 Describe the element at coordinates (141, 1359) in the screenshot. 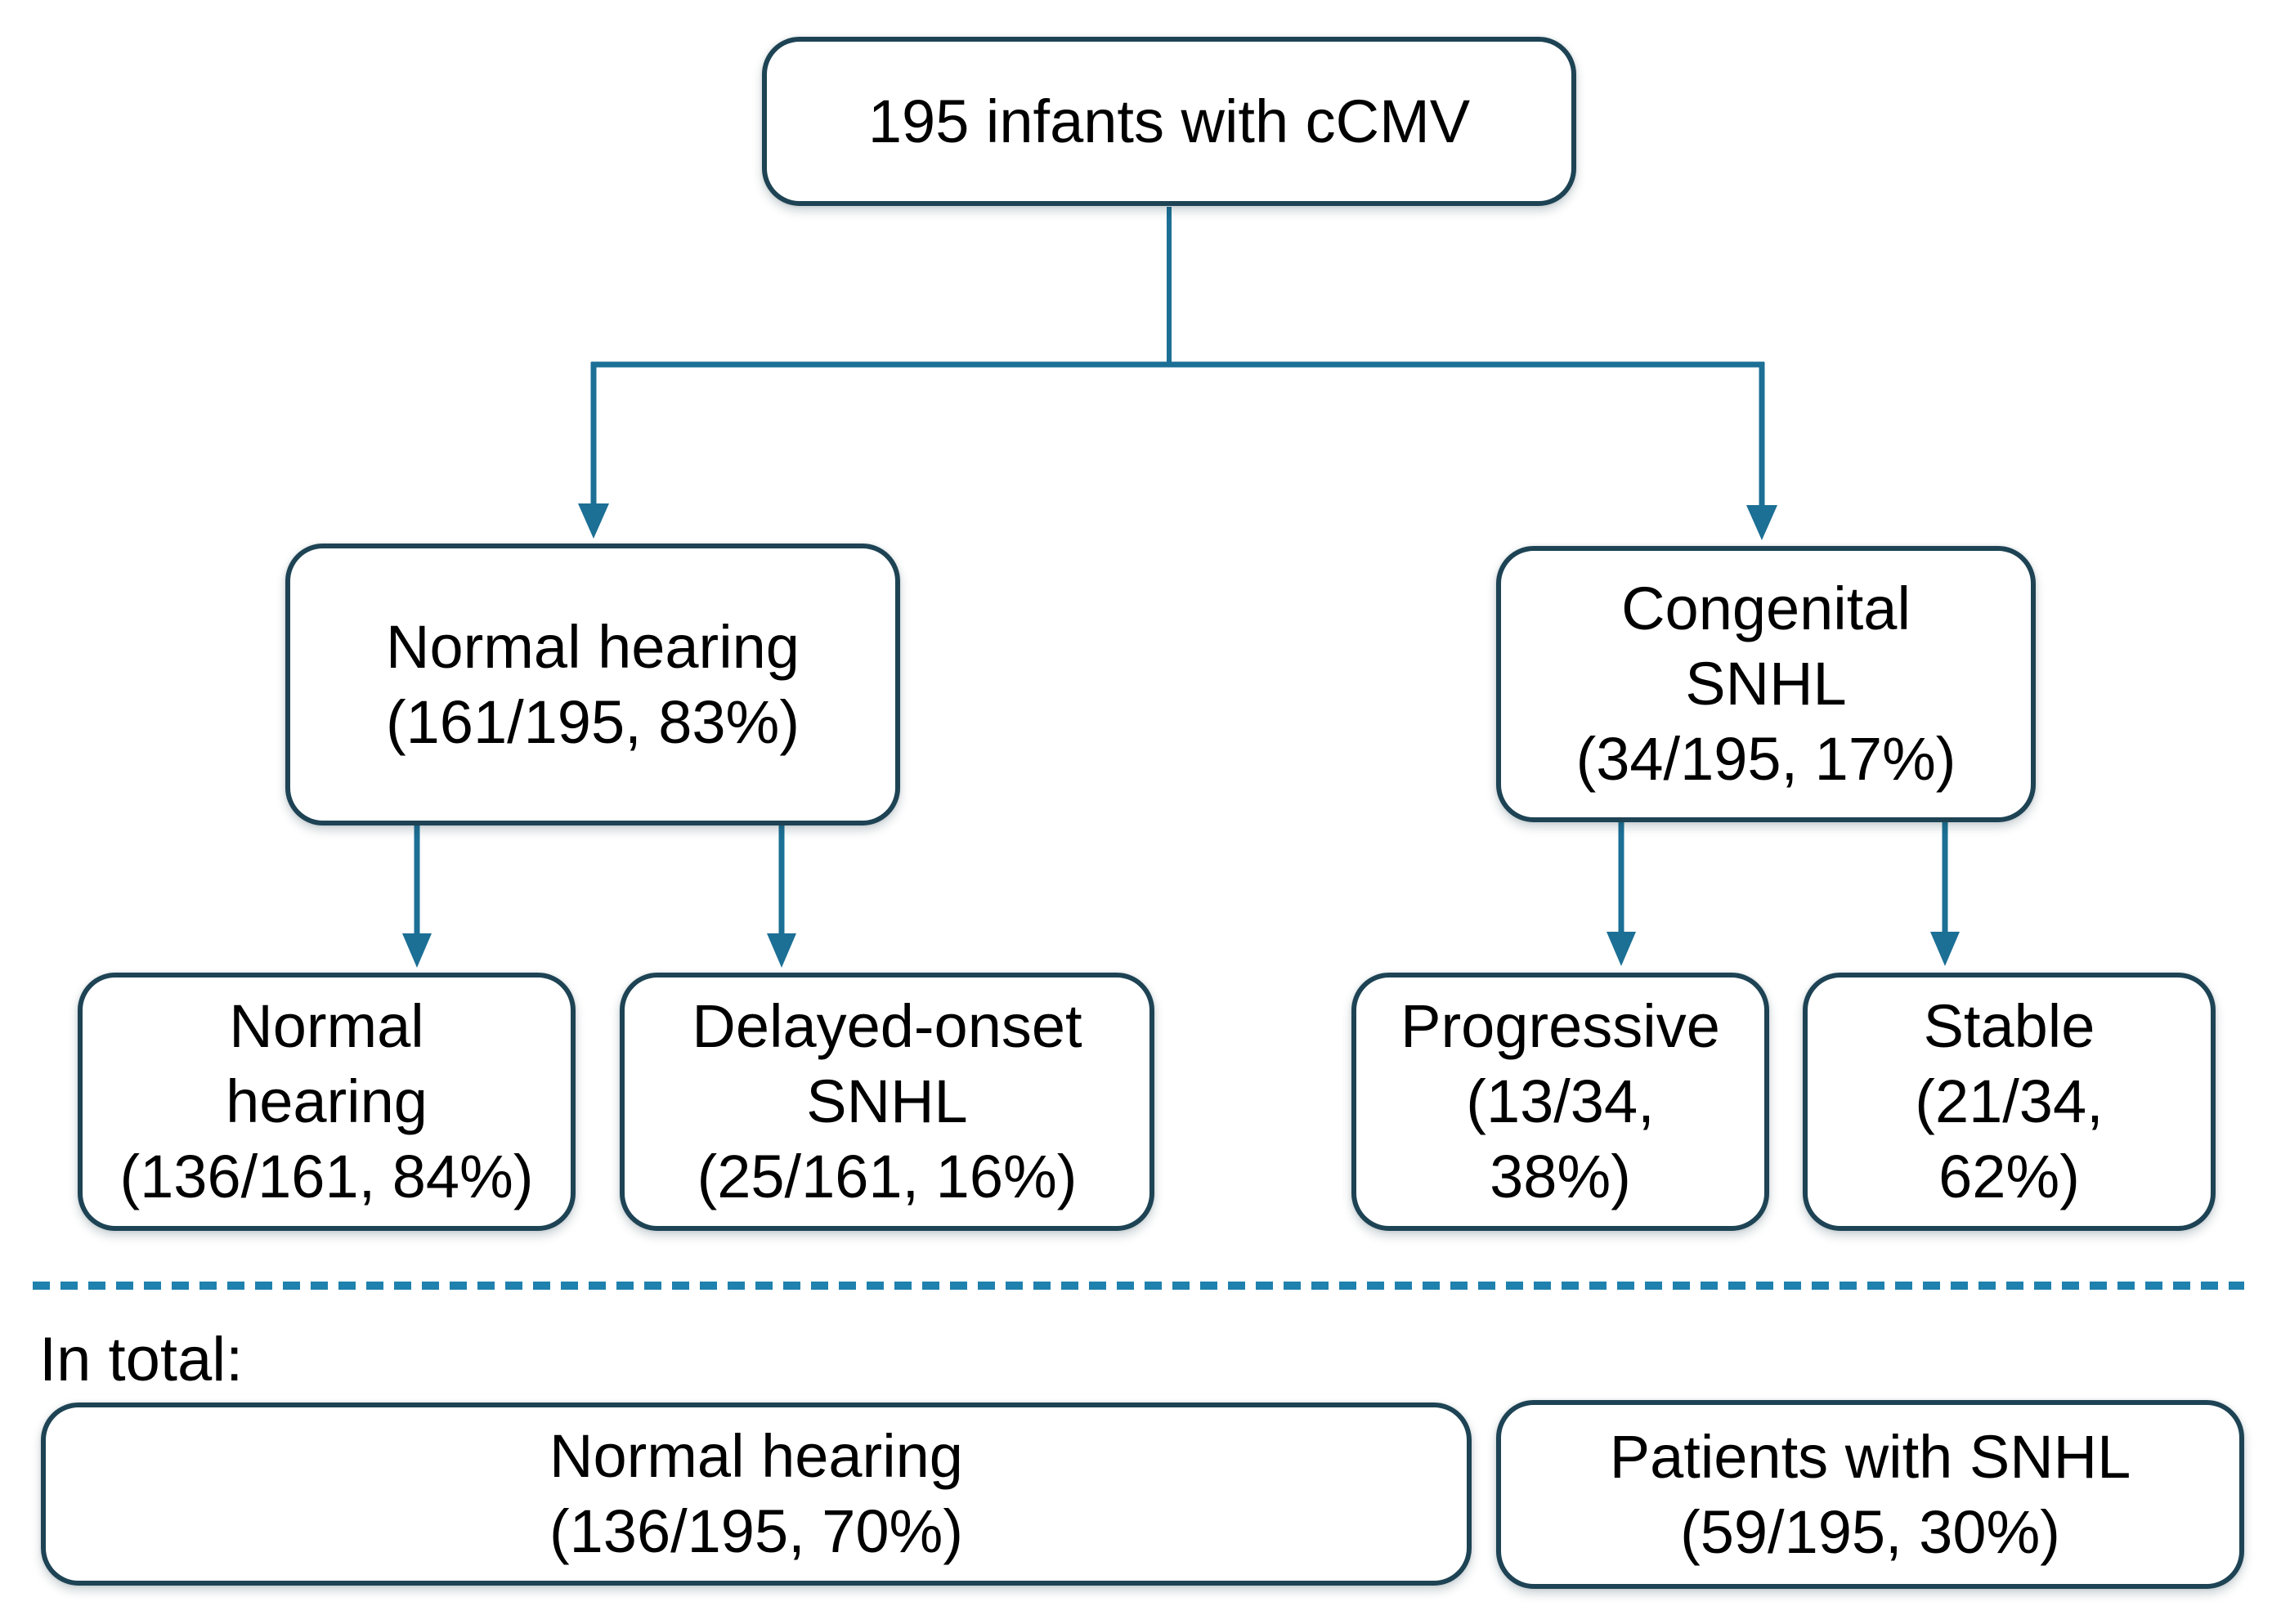

I see `in-total-label: In total:` at that location.